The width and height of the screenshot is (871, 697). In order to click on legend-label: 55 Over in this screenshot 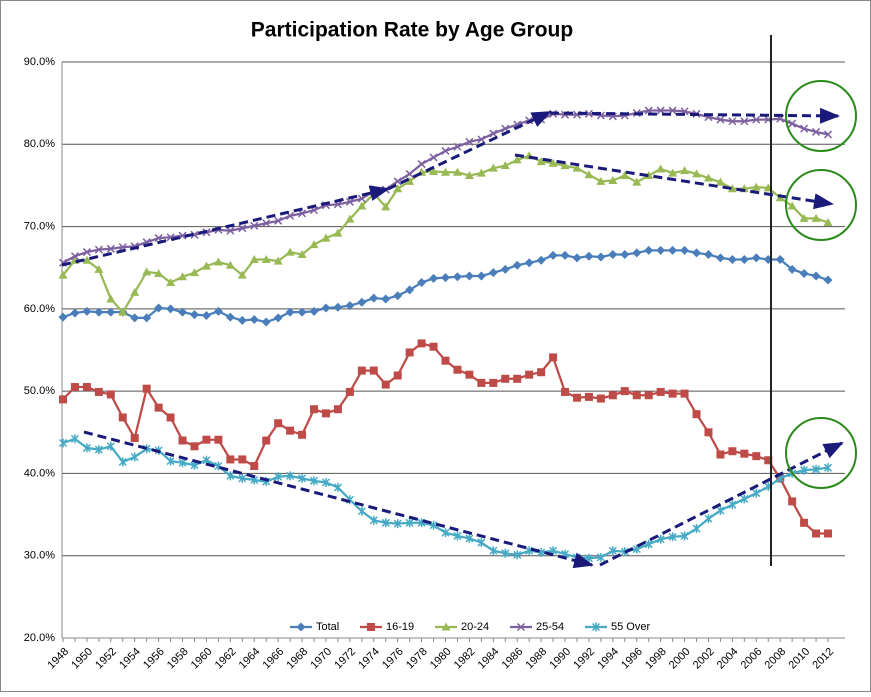, I will do `click(630, 627)`.